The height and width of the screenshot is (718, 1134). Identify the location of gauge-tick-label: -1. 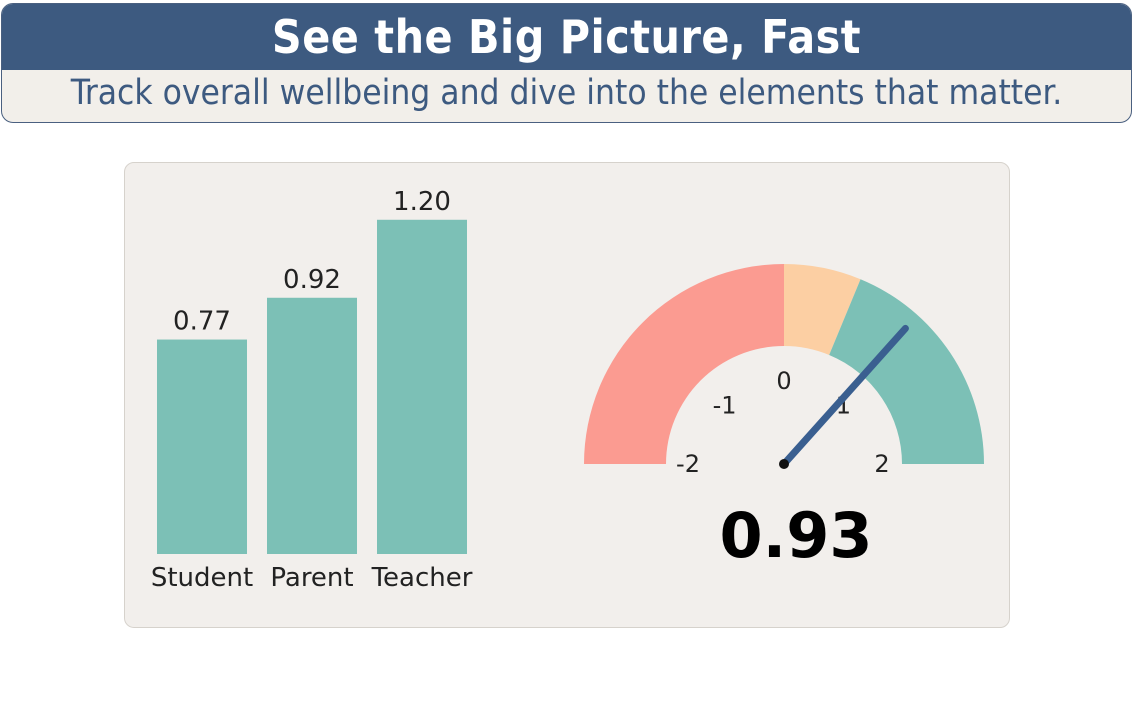
(725, 406).